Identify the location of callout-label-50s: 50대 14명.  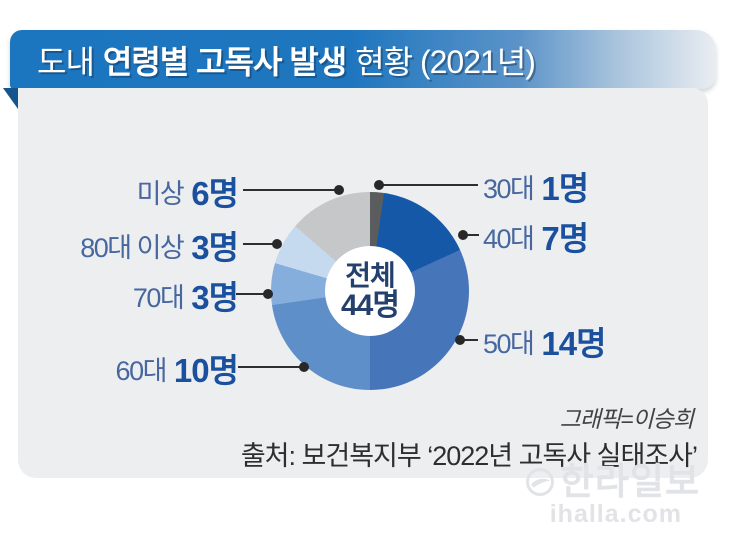
(544, 341).